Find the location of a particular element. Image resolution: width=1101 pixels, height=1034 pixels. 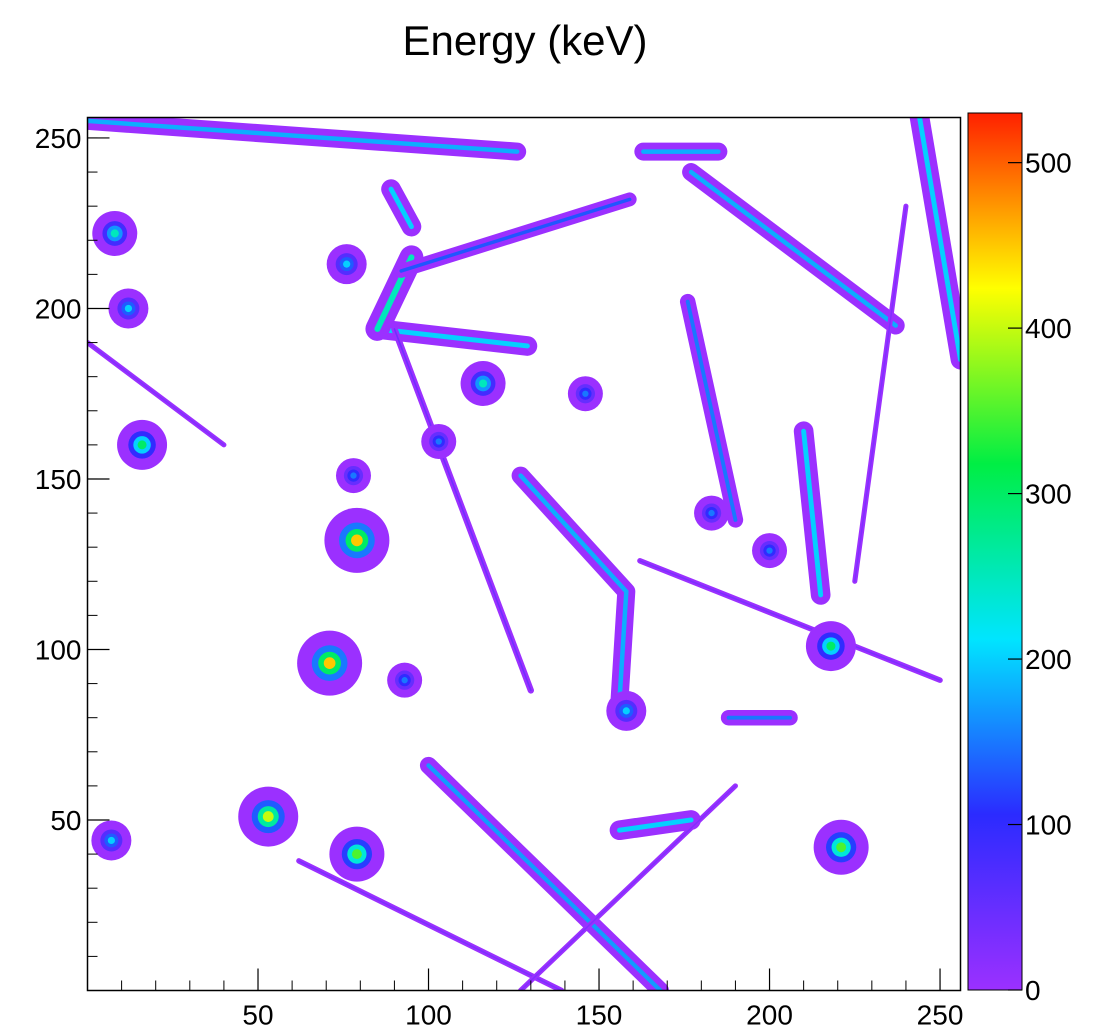

chart-title: Energy (keV) is located at coordinates (524, 40).